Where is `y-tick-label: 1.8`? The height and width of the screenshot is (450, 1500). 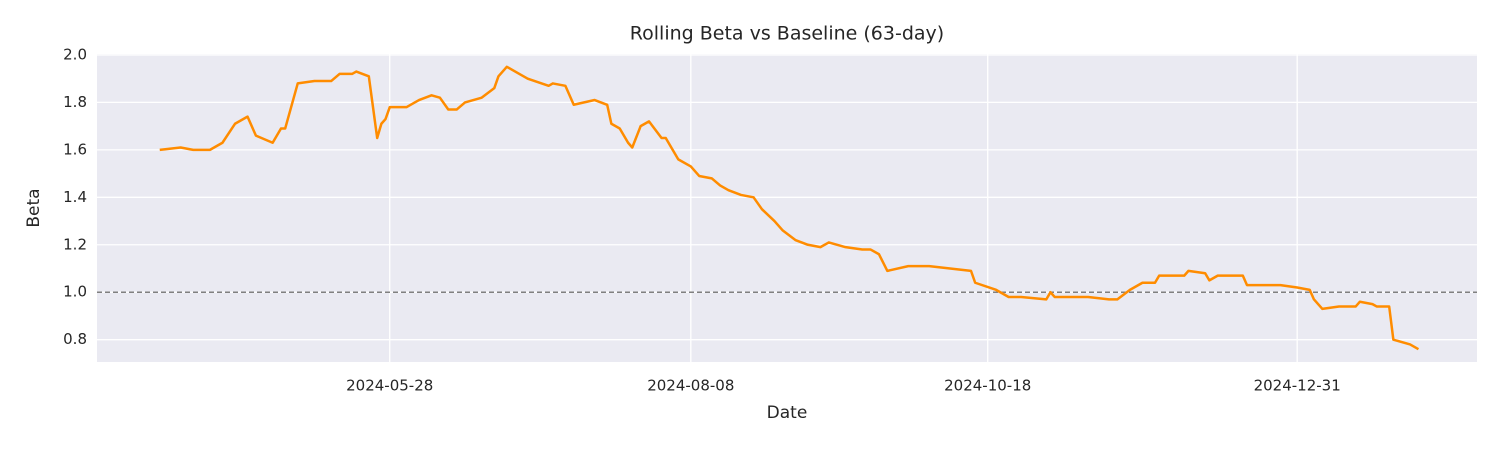
y-tick-label: 1.8 is located at coordinates (75, 102).